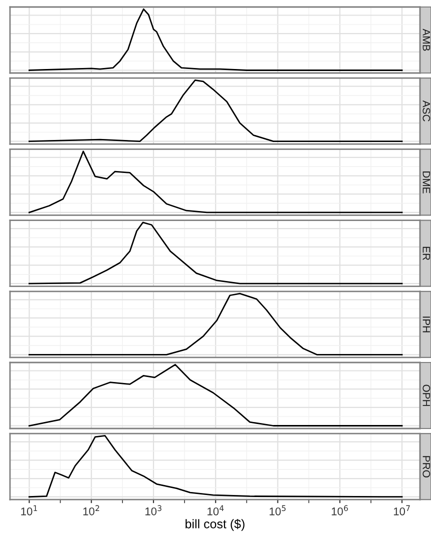  Describe the element at coordinates (29, 510) in the screenshot. I see `x-tick-label: 10$^{1}$` at that location.